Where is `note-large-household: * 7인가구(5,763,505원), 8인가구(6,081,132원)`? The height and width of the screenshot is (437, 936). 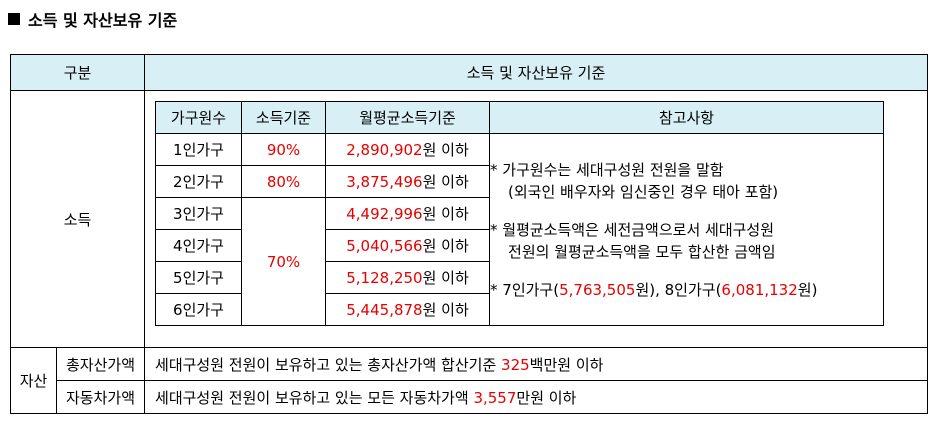
note-large-household: * 7인가구(5,763,505원), 8인가구(6,081,132원) is located at coordinates (654, 289).